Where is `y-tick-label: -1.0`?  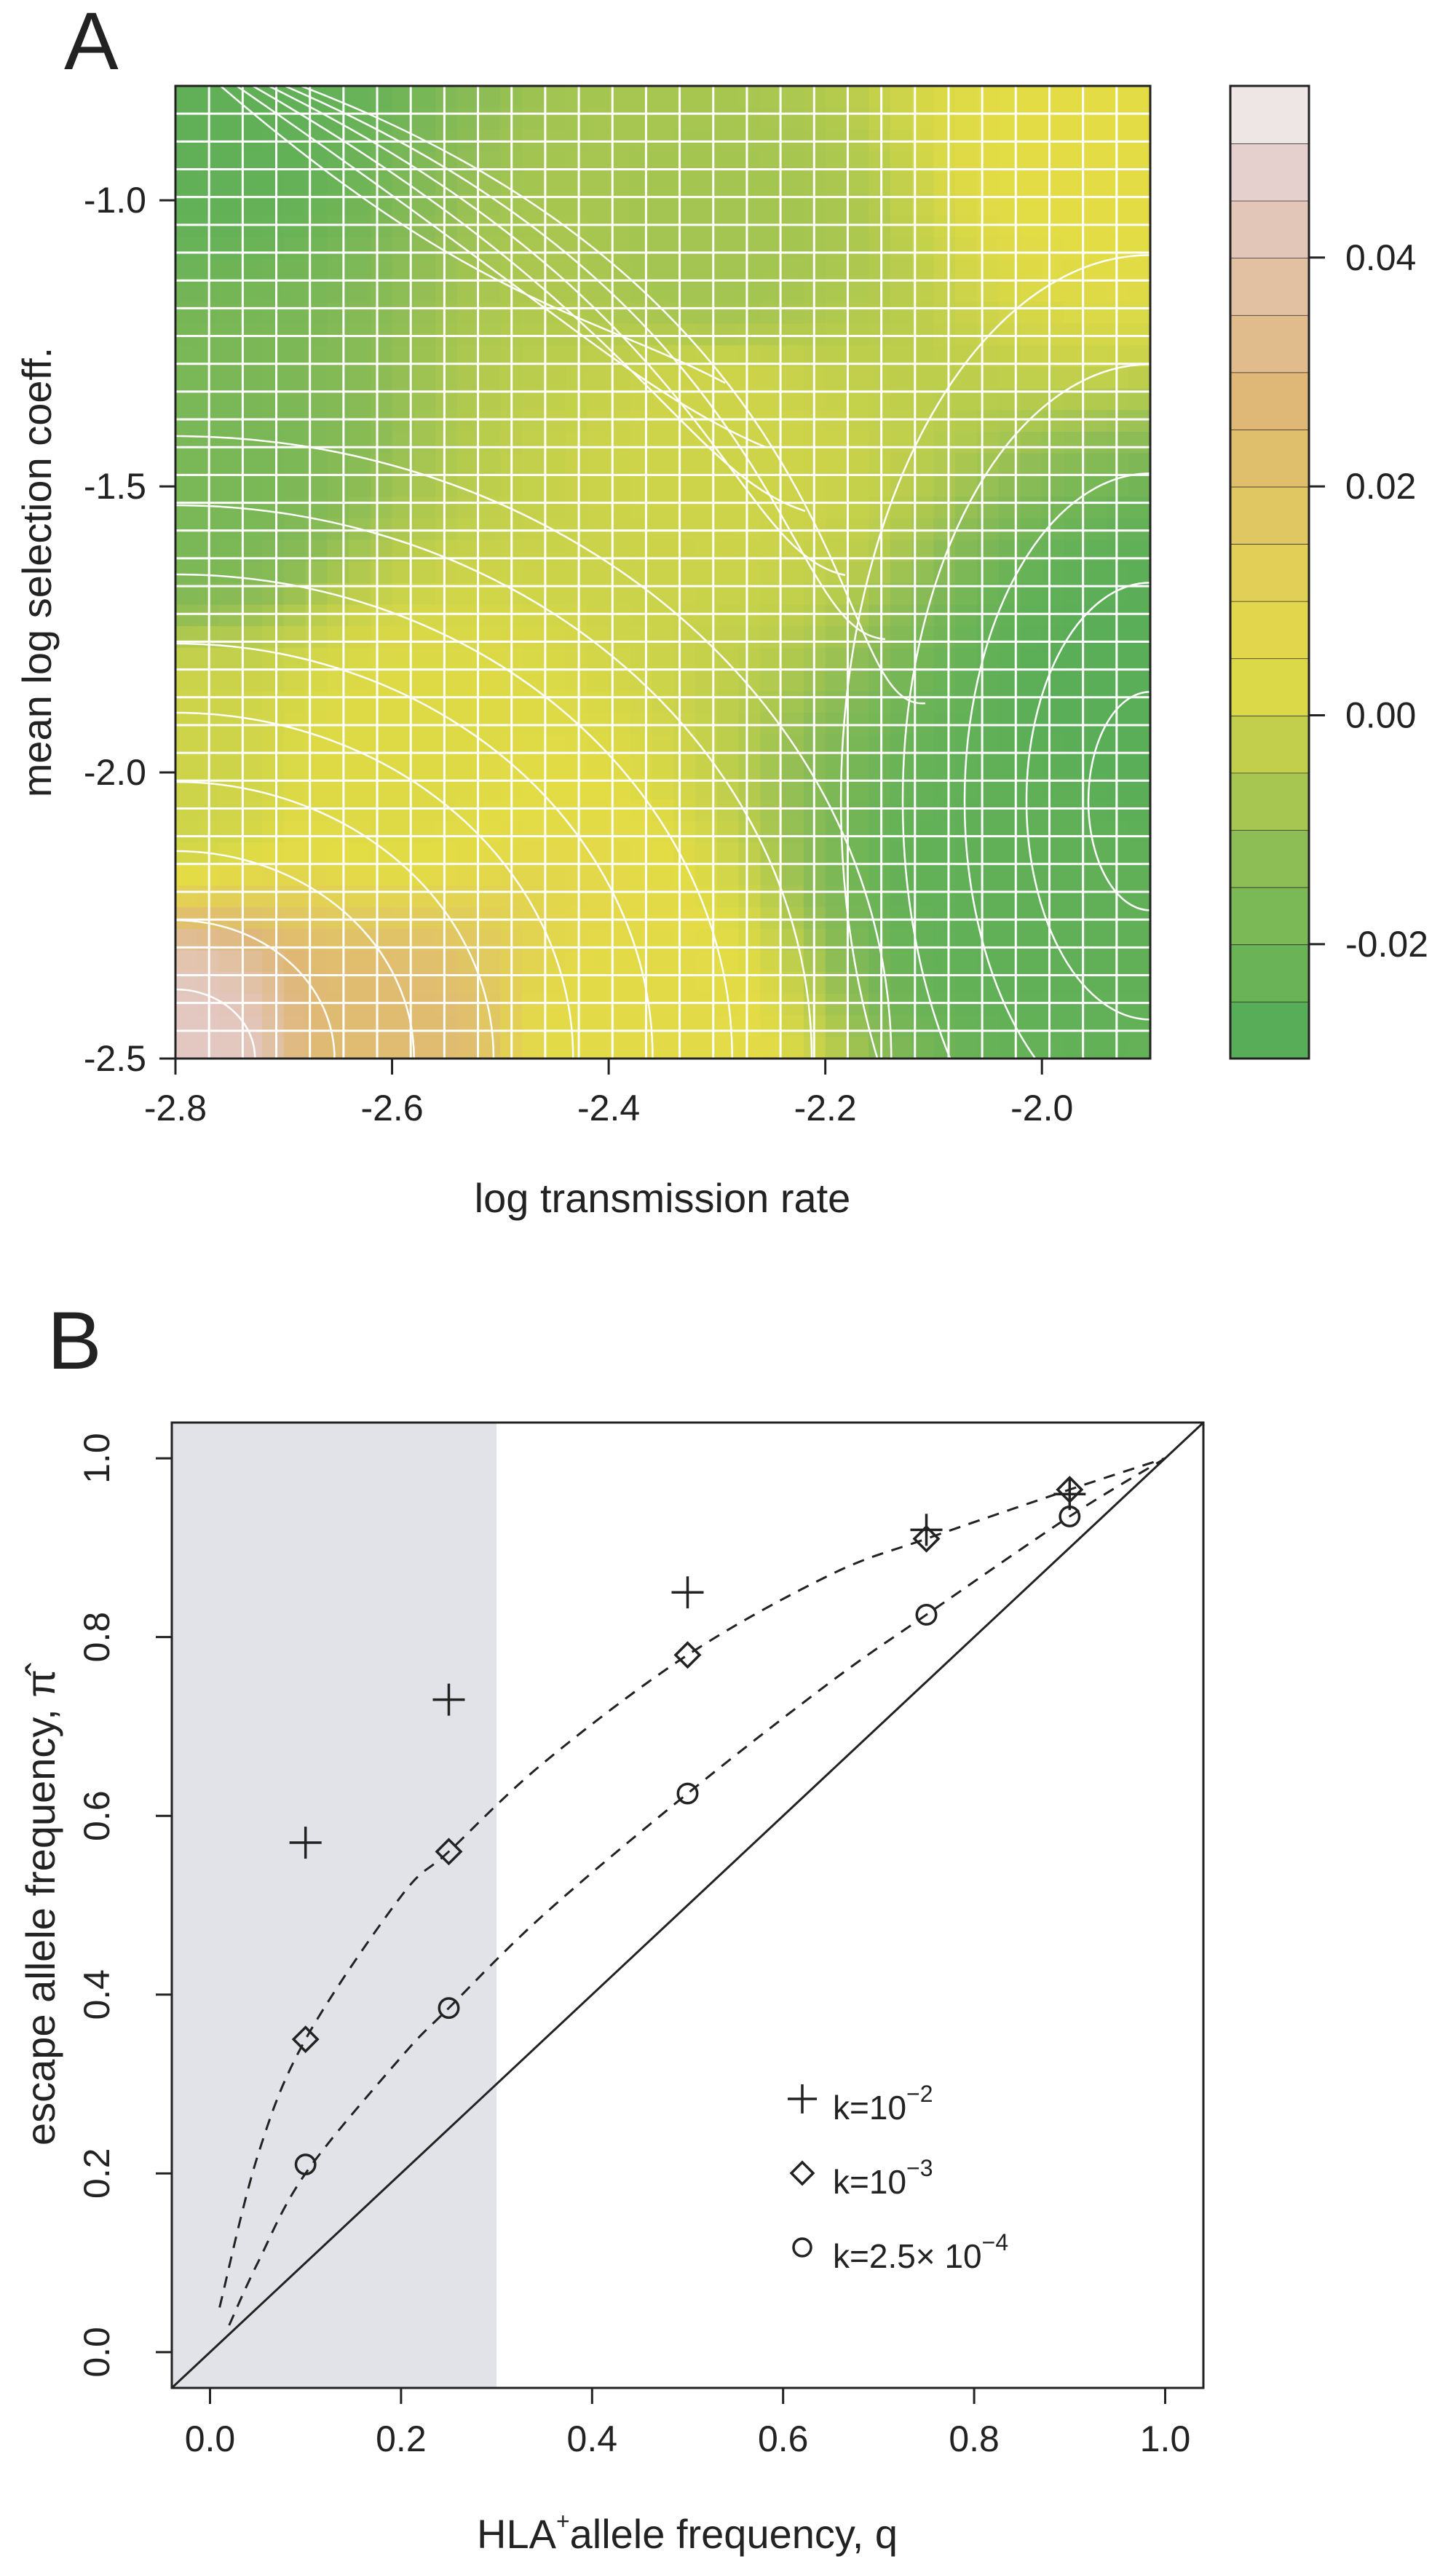 y-tick-label: -1.0 is located at coordinates (115, 200).